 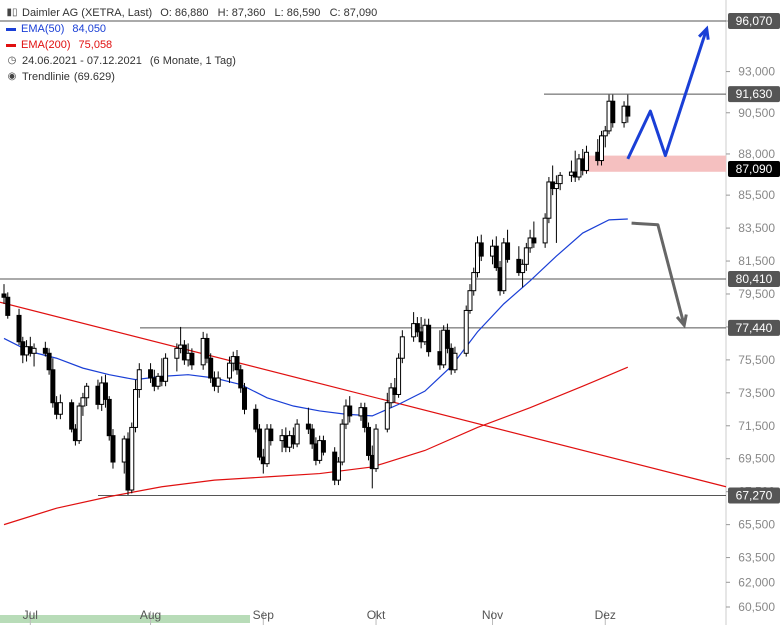 I want to click on ema200-label: EMA(200), so click(x=46, y=45).